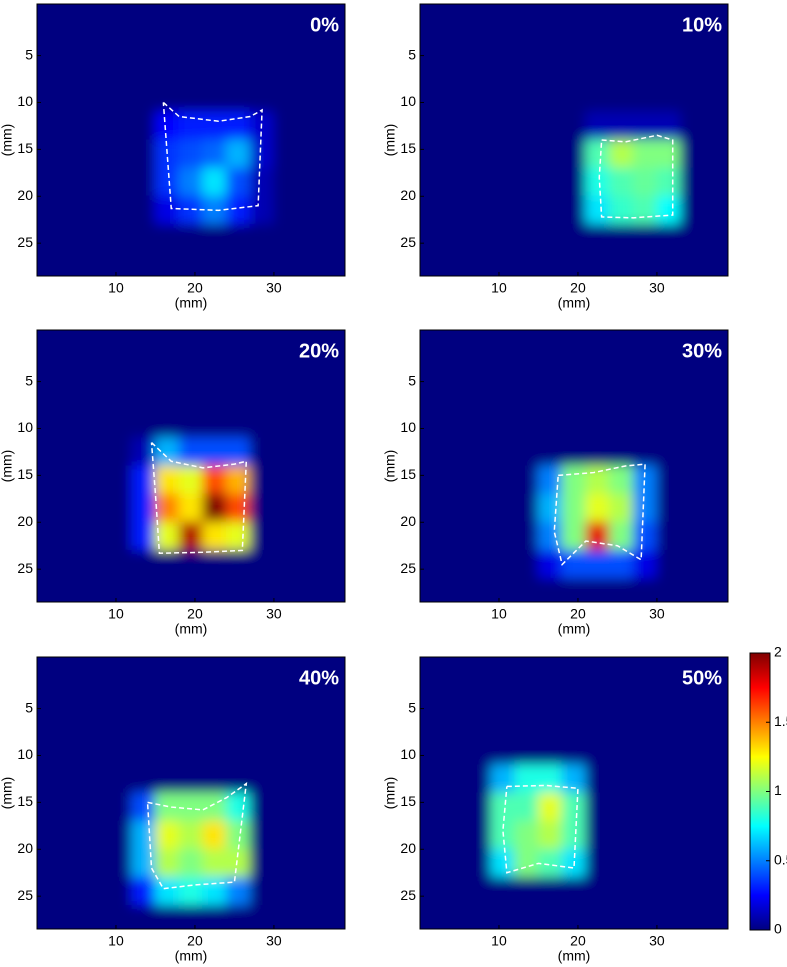 The image size is (787, 967). What do you see at coordinates (540, 829) in the screenshot?
I see `region-outline` at bounding box center [540, 829].